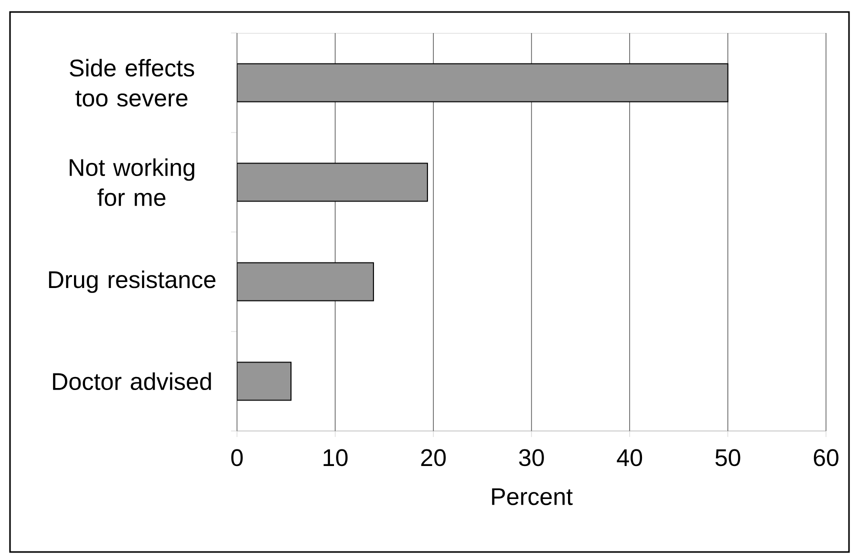 The width and height of the screenshot is (851, 554). Describe the element at coordinates (132, 381) in the screenshot. I see `y-tick-label: Doctor advised` at that location.